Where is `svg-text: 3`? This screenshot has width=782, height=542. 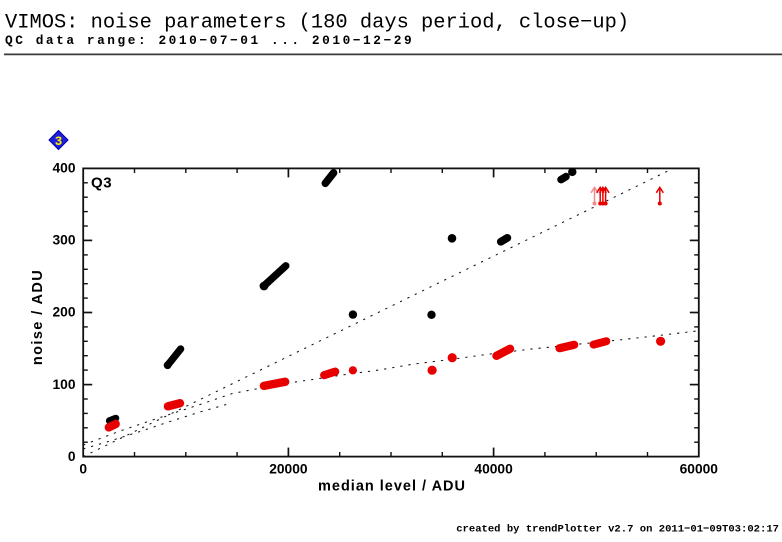 svg-text: 3 is located at coordinates (59, 142).